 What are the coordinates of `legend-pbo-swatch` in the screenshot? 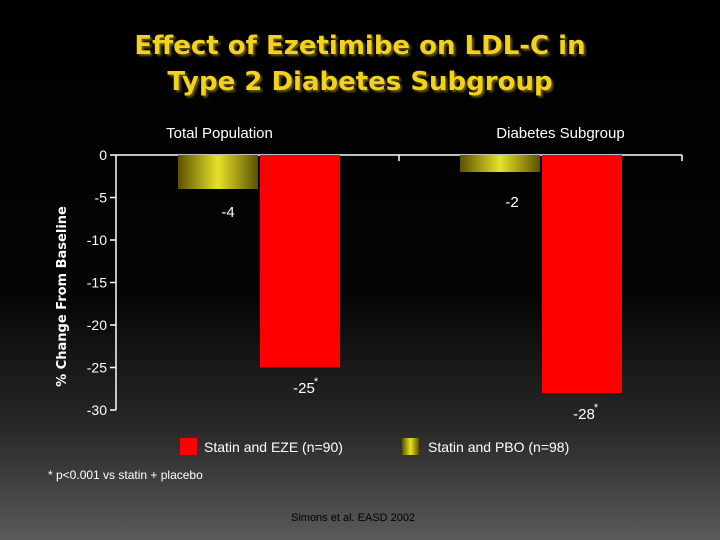 It's located at (410, 446).